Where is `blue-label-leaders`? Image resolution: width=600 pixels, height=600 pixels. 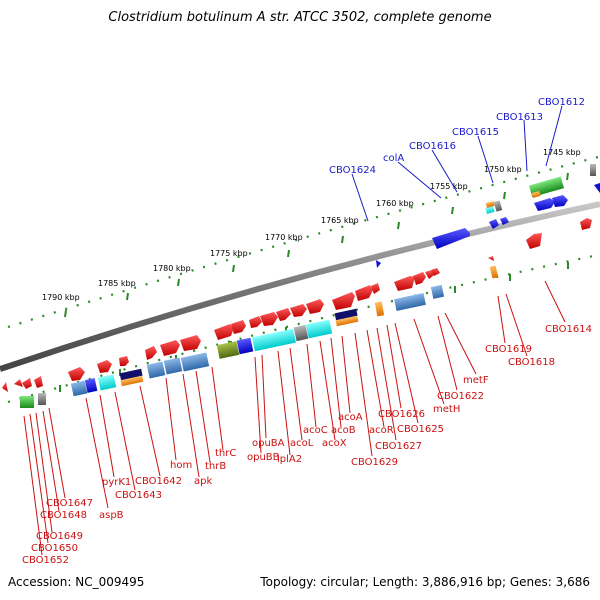 blue-label-leaders is located at coordinates (457, 163).